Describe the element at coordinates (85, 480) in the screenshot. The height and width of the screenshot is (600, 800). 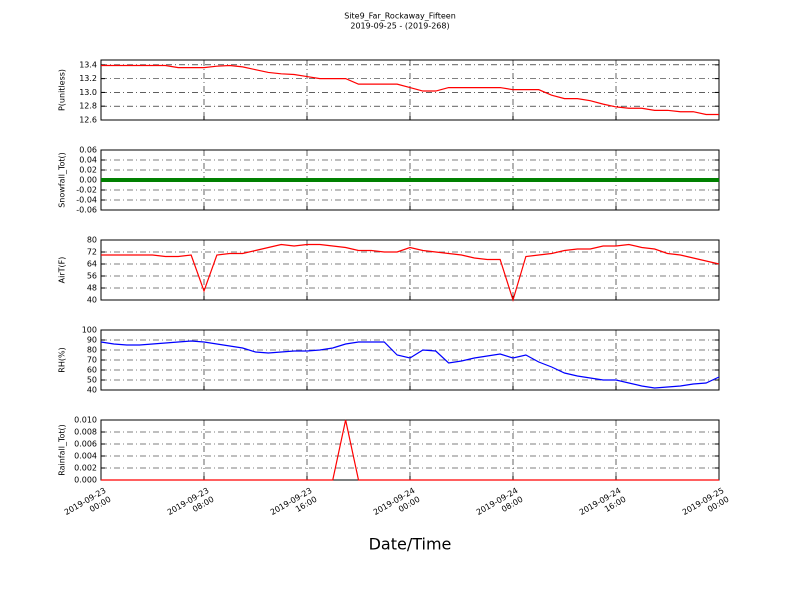
I see `y-tick-label: 0.000` at that location.